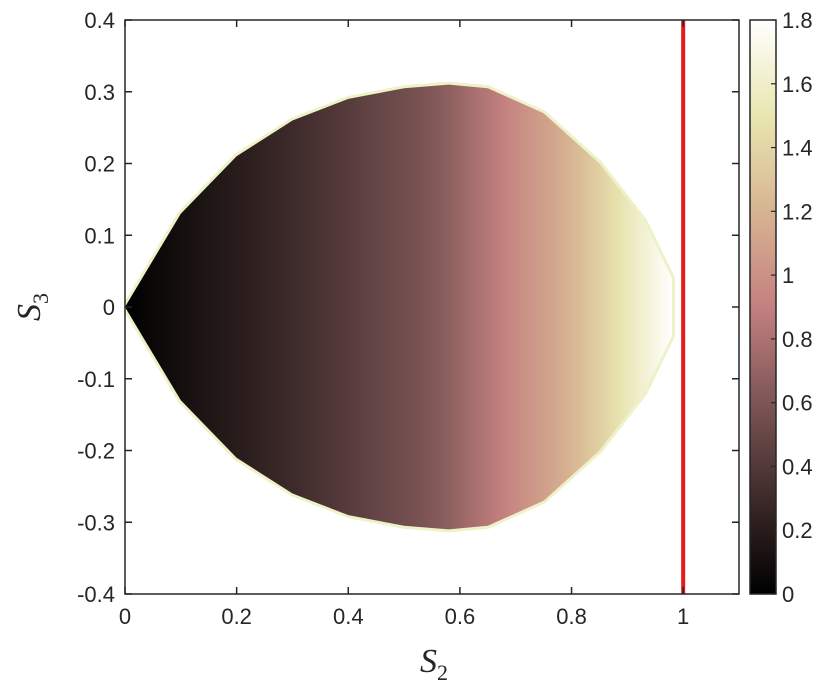 The width and height of the screenshot is (823, 684). What do you see at coordinates (797, 211) in the screenshot?
I see `colorbar-tick-label: 1.2` at bounding box center [797, 211].